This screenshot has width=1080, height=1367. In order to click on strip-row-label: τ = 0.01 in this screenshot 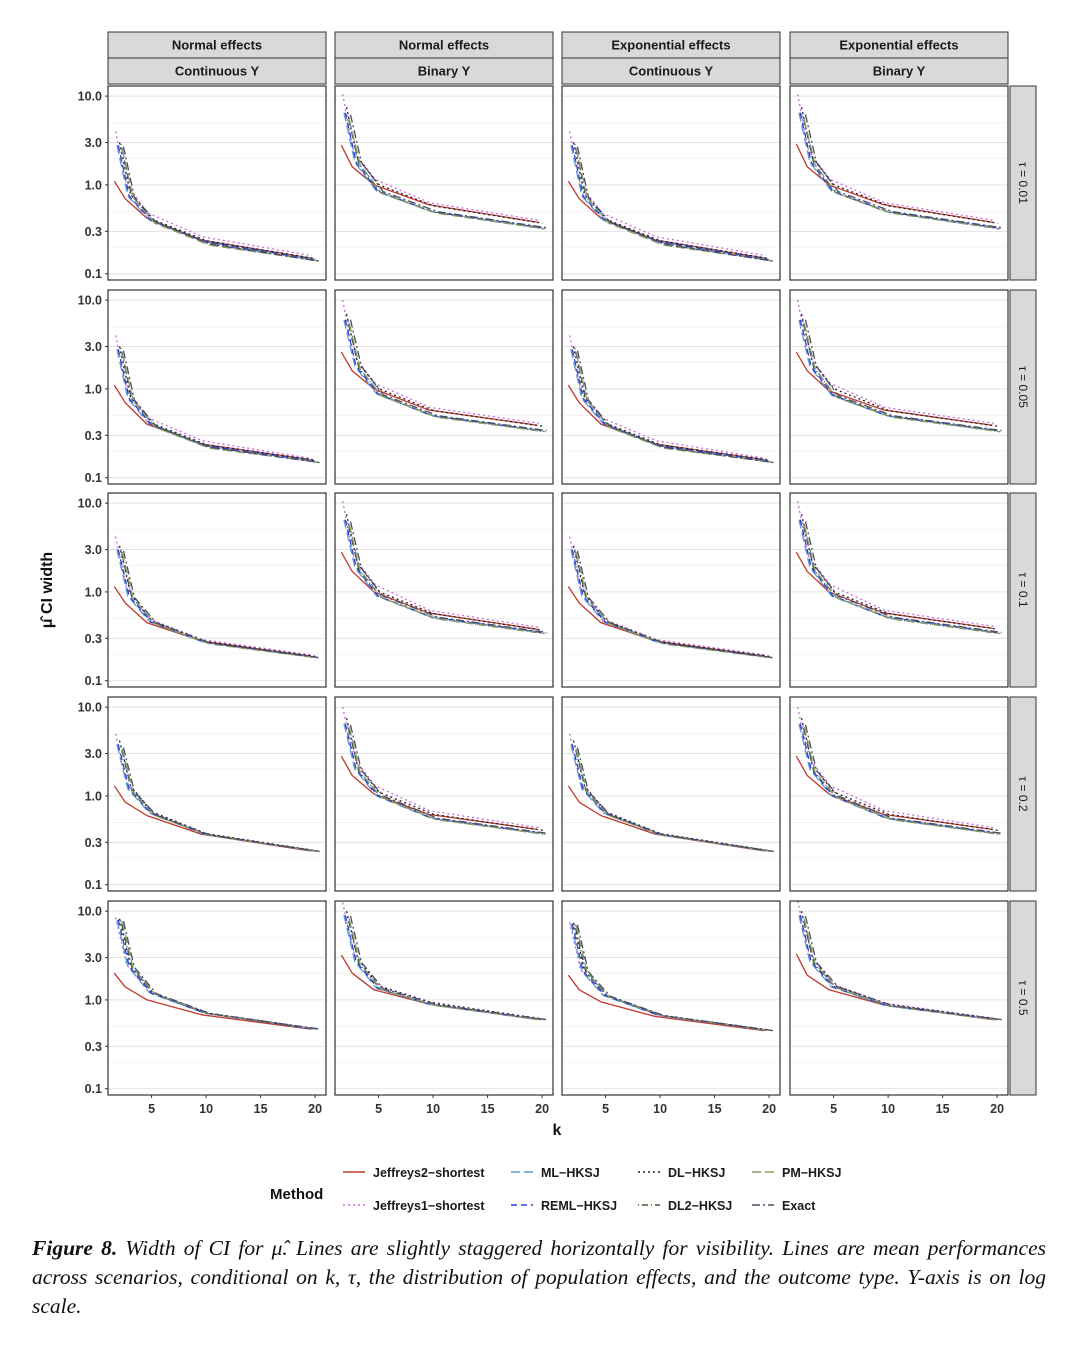, I will do `click(1023, 183)`.